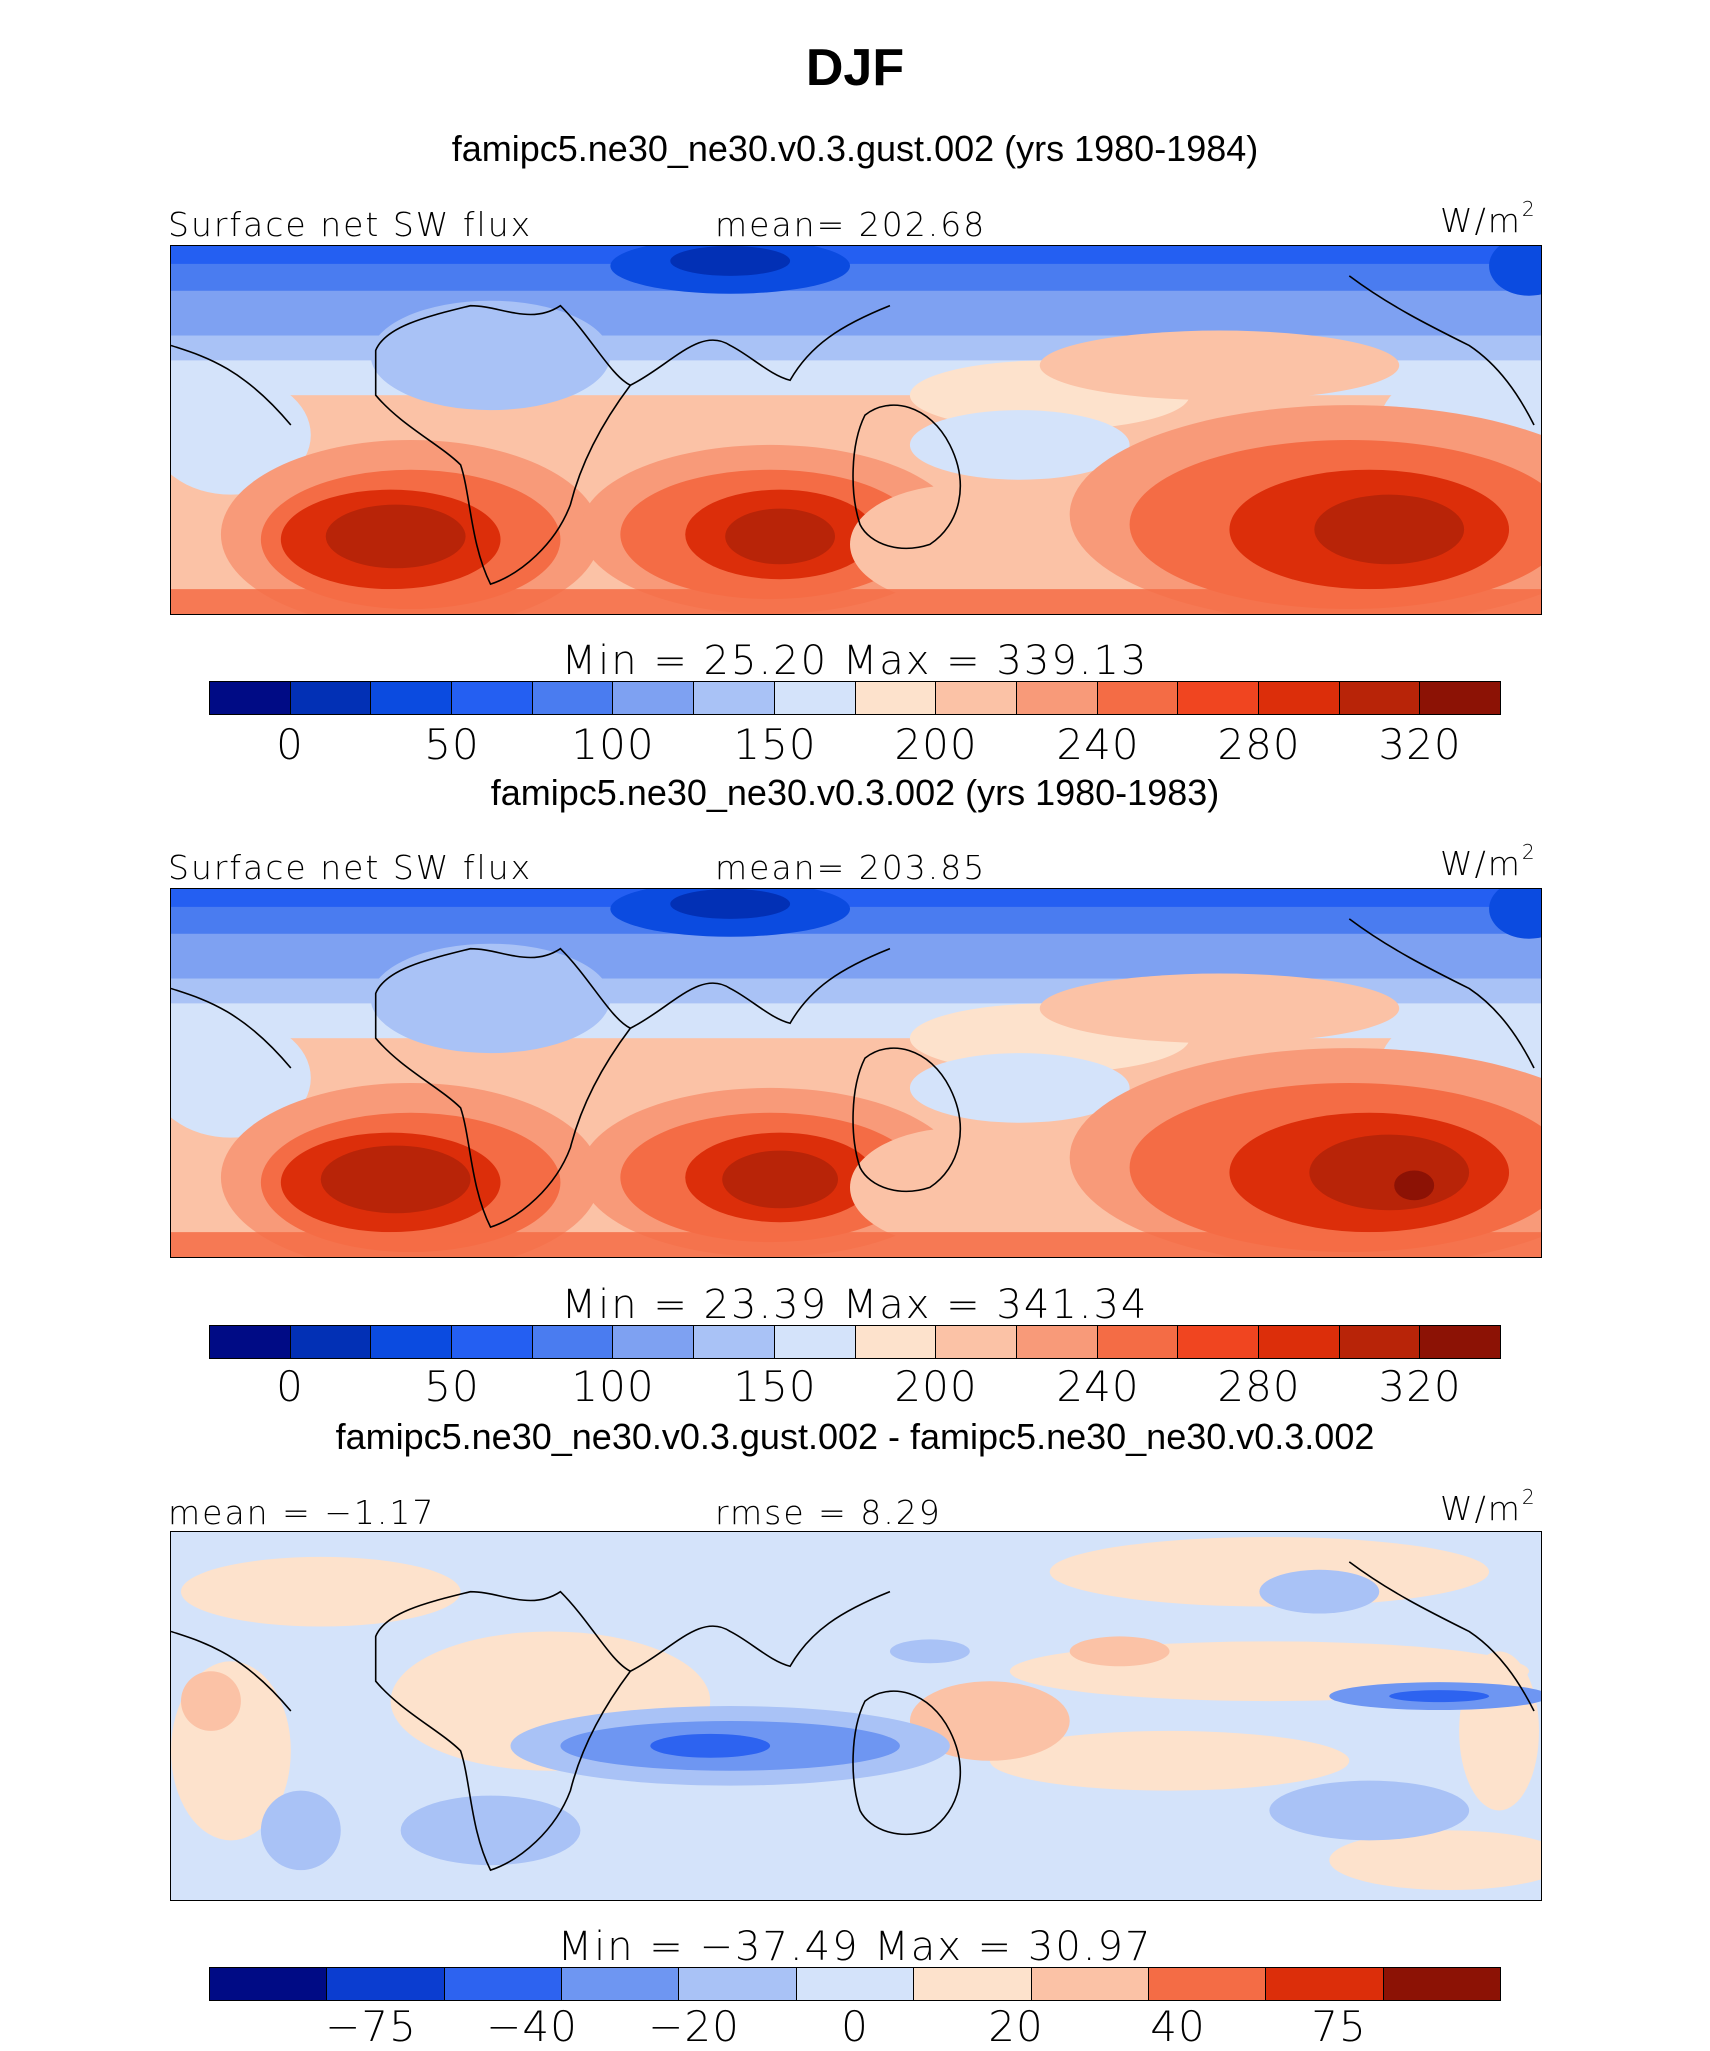  What do you see at coordinates (775, 1386) in the screenshot?
I see `panel-2-tick: 150` at bounding box center [775, 1386].